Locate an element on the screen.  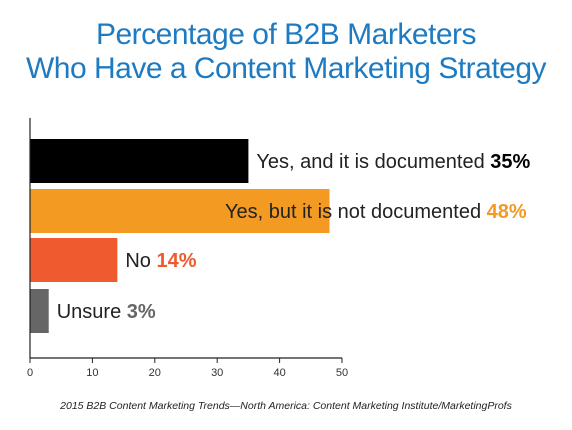
x-tick-label-2: 20 is located at coordinates (155, 373).